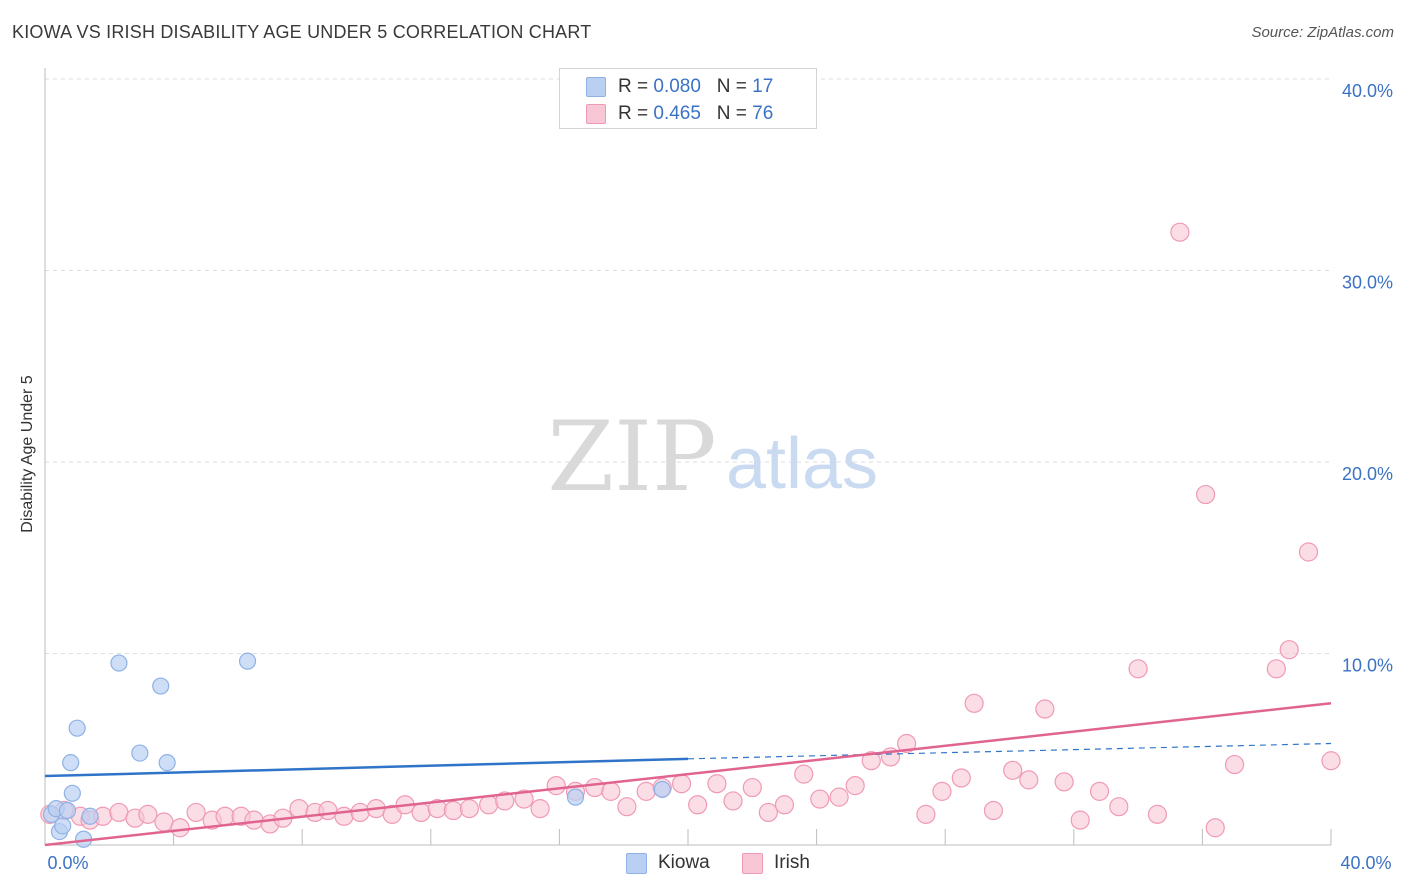 The image size is (1406, 892). Describe the element at coordinates (633, 86) in the screenshot. I see `kiowa-r-label: R =` at that location.